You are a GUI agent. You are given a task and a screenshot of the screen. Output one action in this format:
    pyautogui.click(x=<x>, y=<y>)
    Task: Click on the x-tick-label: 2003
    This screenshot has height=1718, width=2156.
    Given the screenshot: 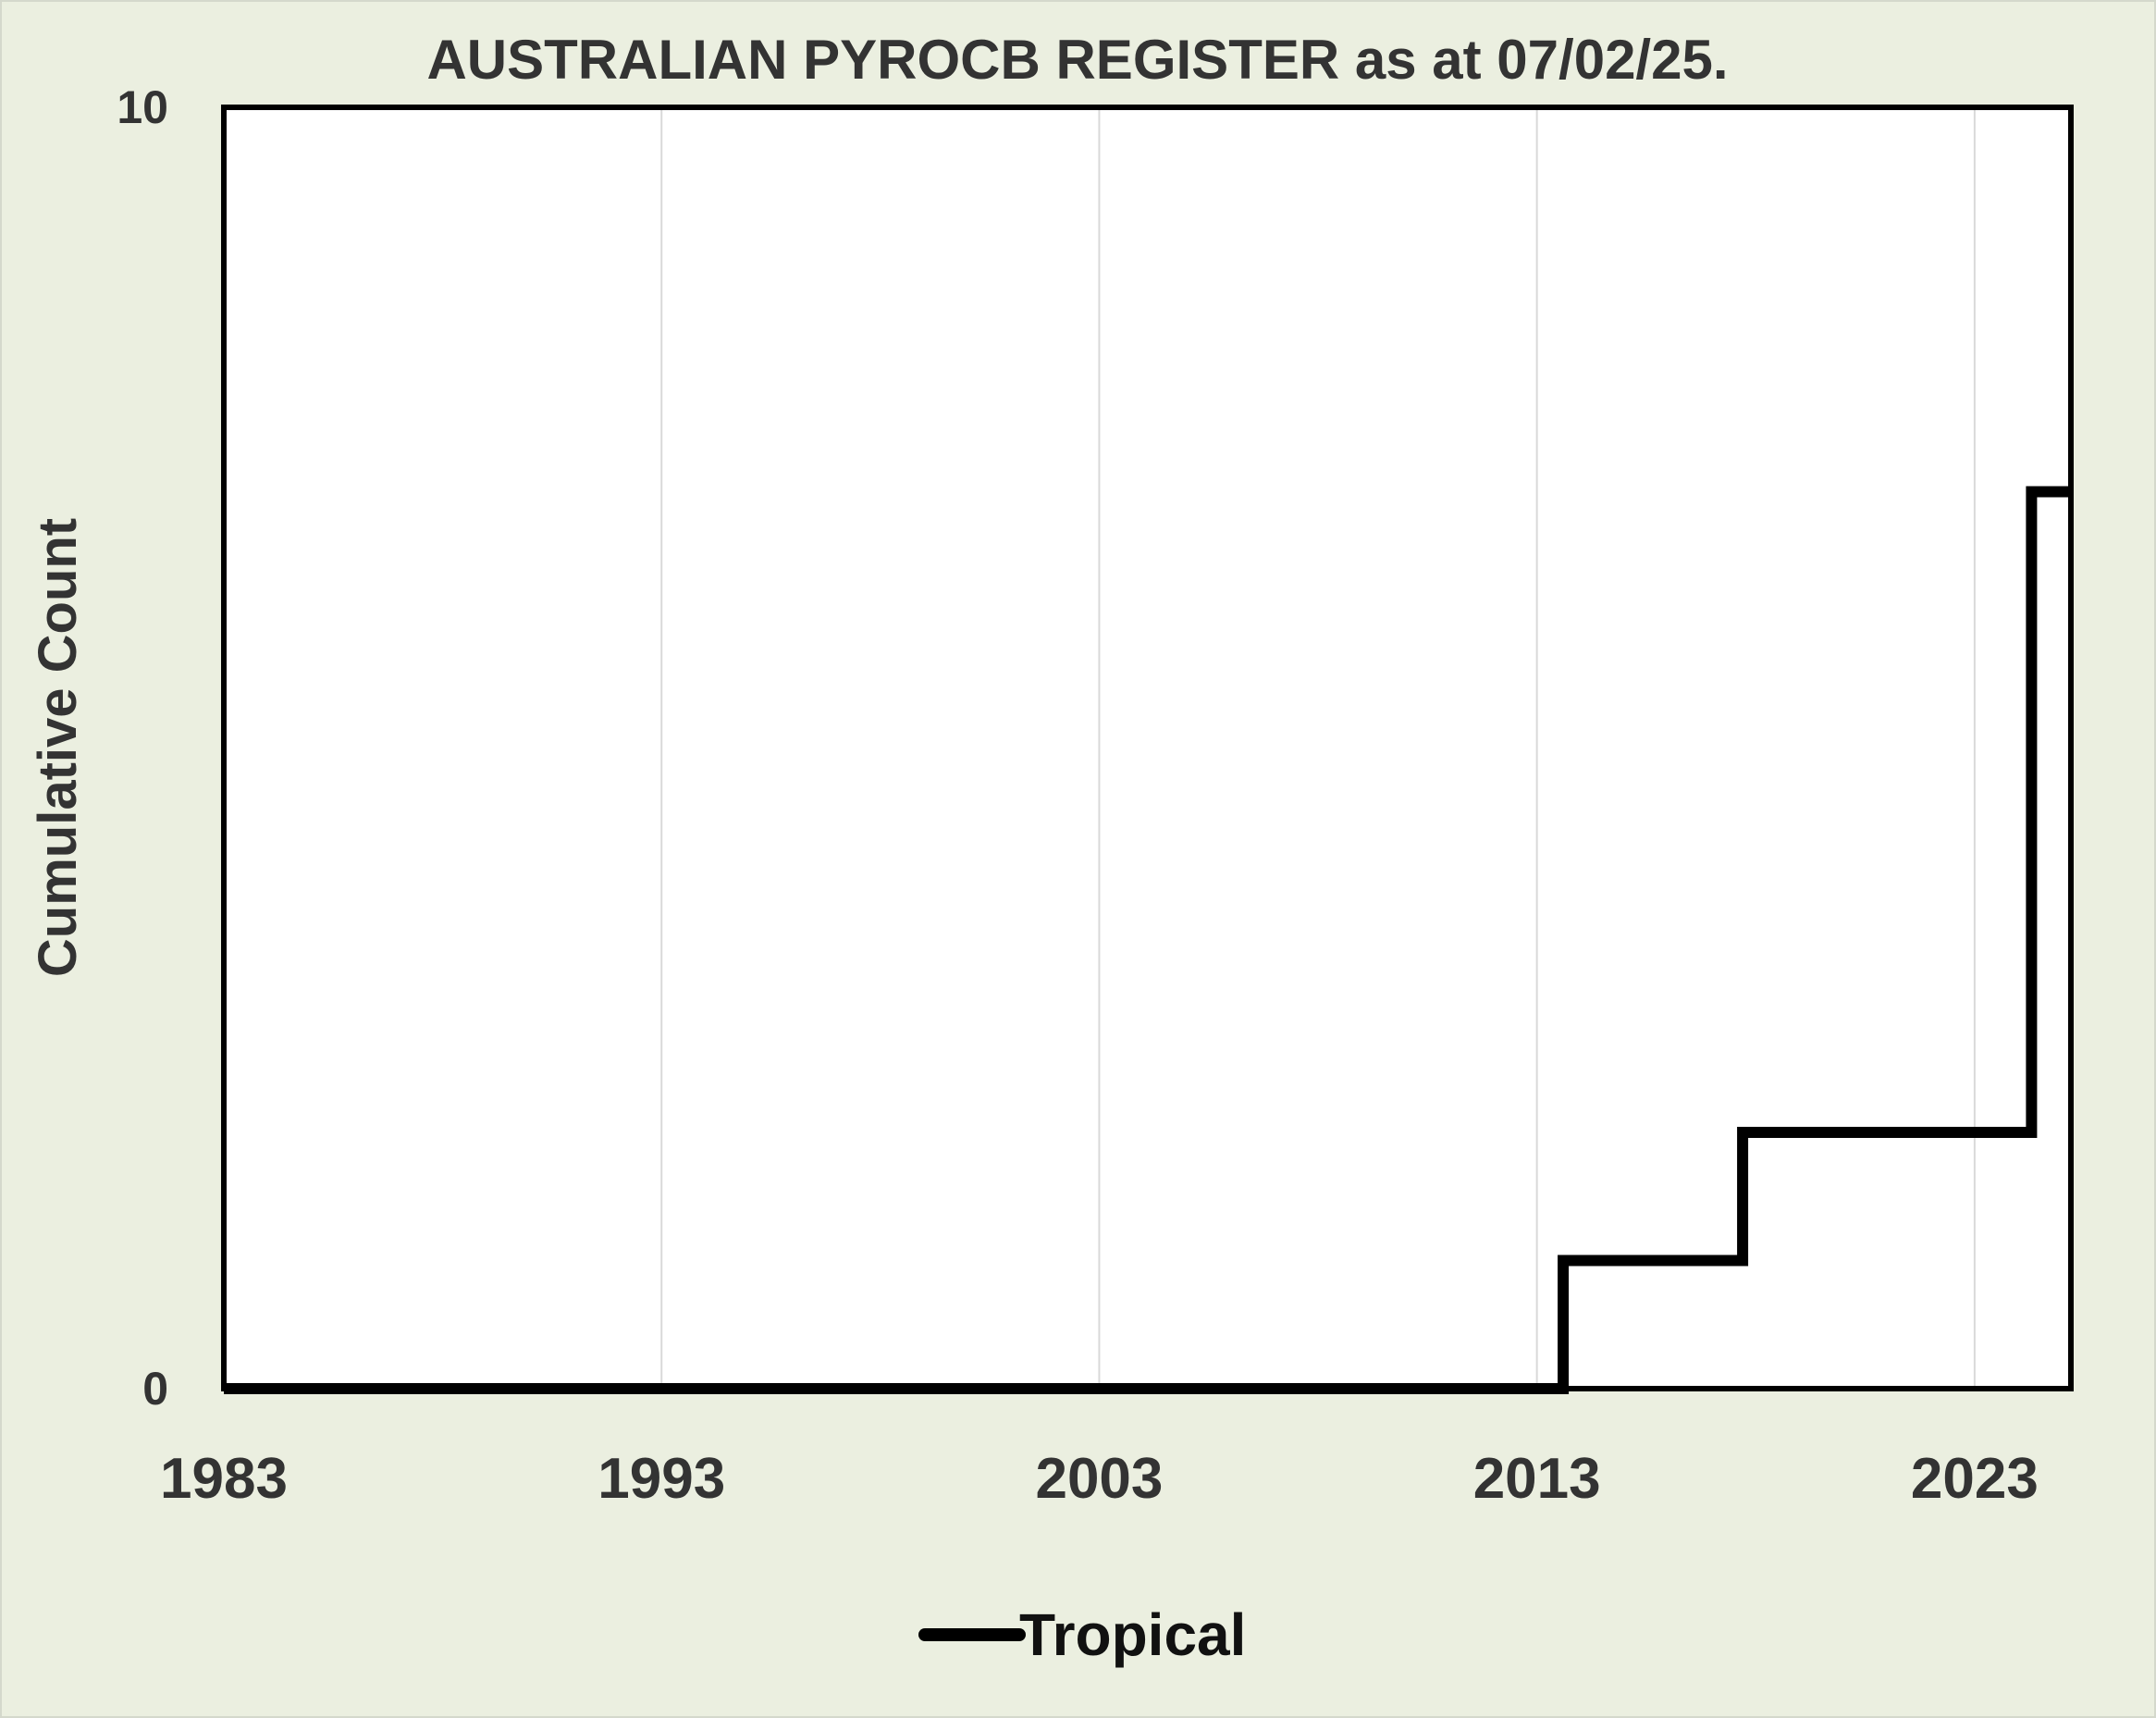 What is the action you would take?
    pyautogui.click(x=1099, y=1479)
    